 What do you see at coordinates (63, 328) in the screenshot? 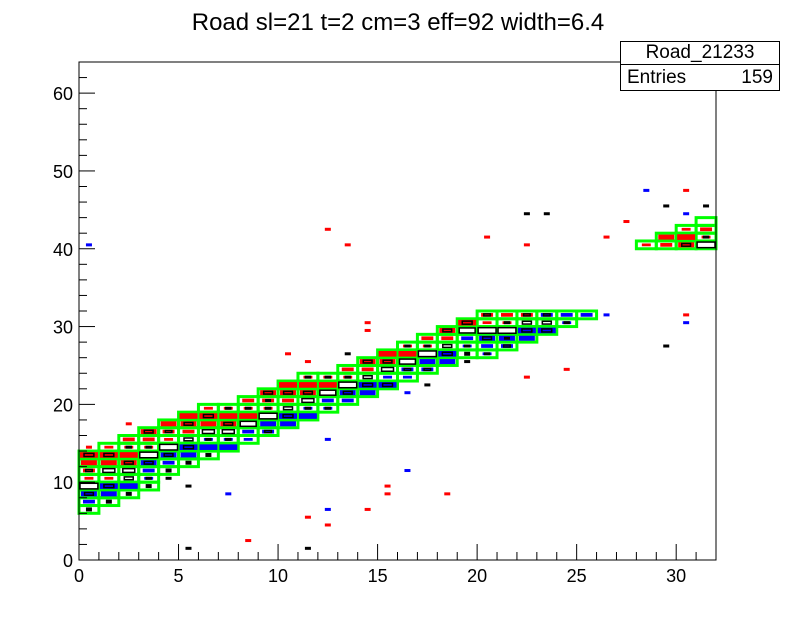
I see `y-tick-label: 30` at bounding box center [63, 328].